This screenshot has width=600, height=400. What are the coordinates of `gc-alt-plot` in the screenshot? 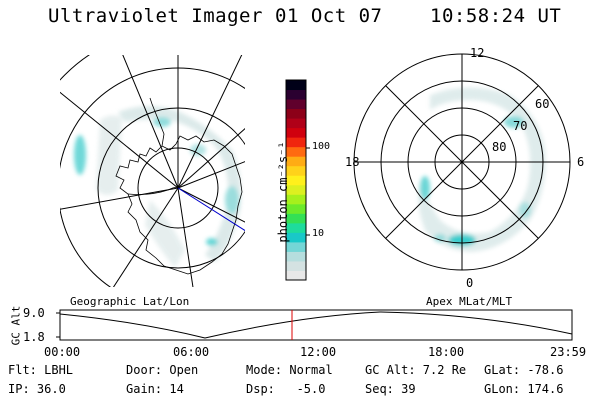 It's located at (314, 325).